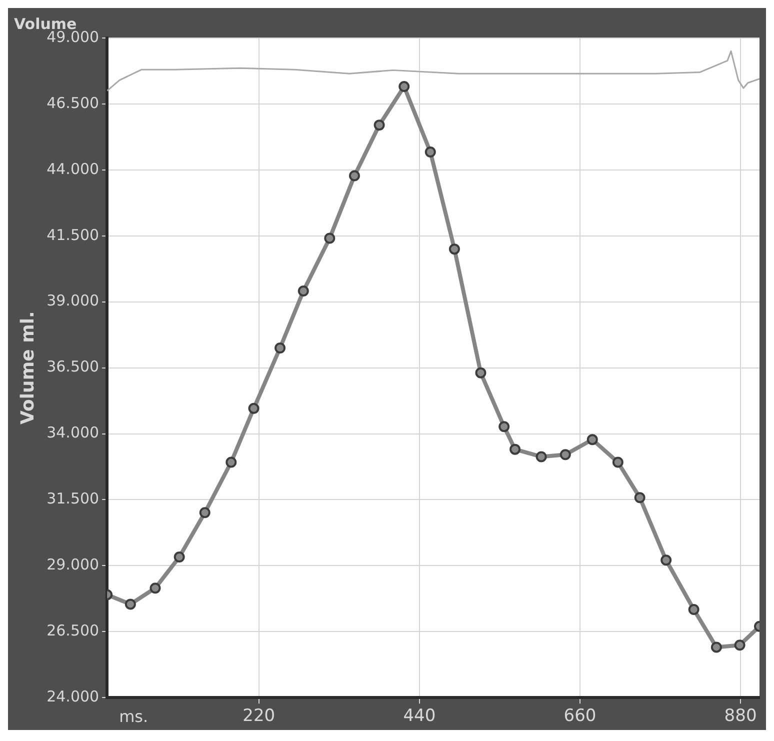 This screenshot has width=774, height=741. I want to click on x-tick-label: 440, so click(419, 716).